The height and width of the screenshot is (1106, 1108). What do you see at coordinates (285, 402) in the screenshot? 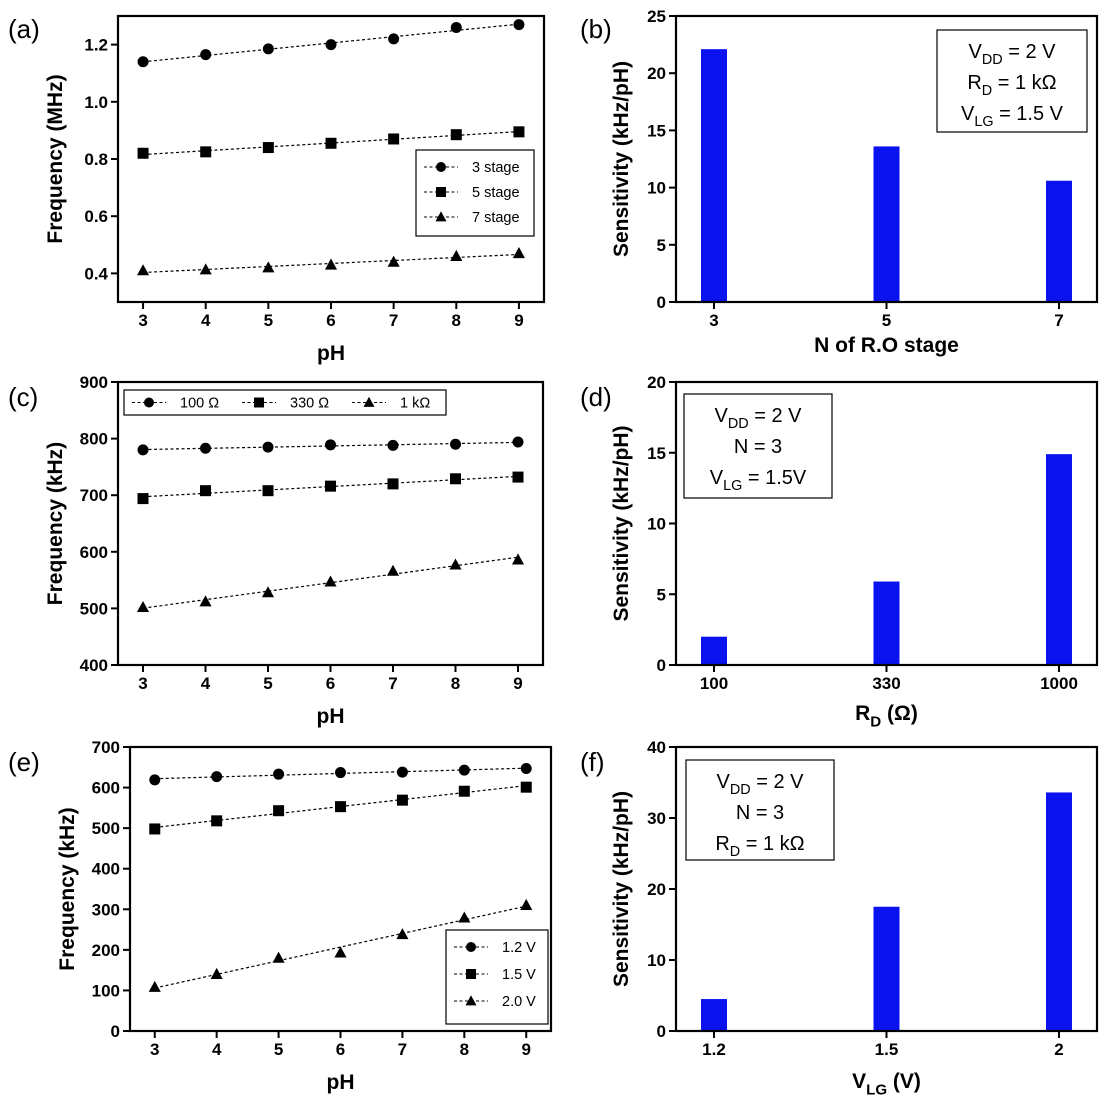
I see `legend-frame` at bounding box center [285, 402].